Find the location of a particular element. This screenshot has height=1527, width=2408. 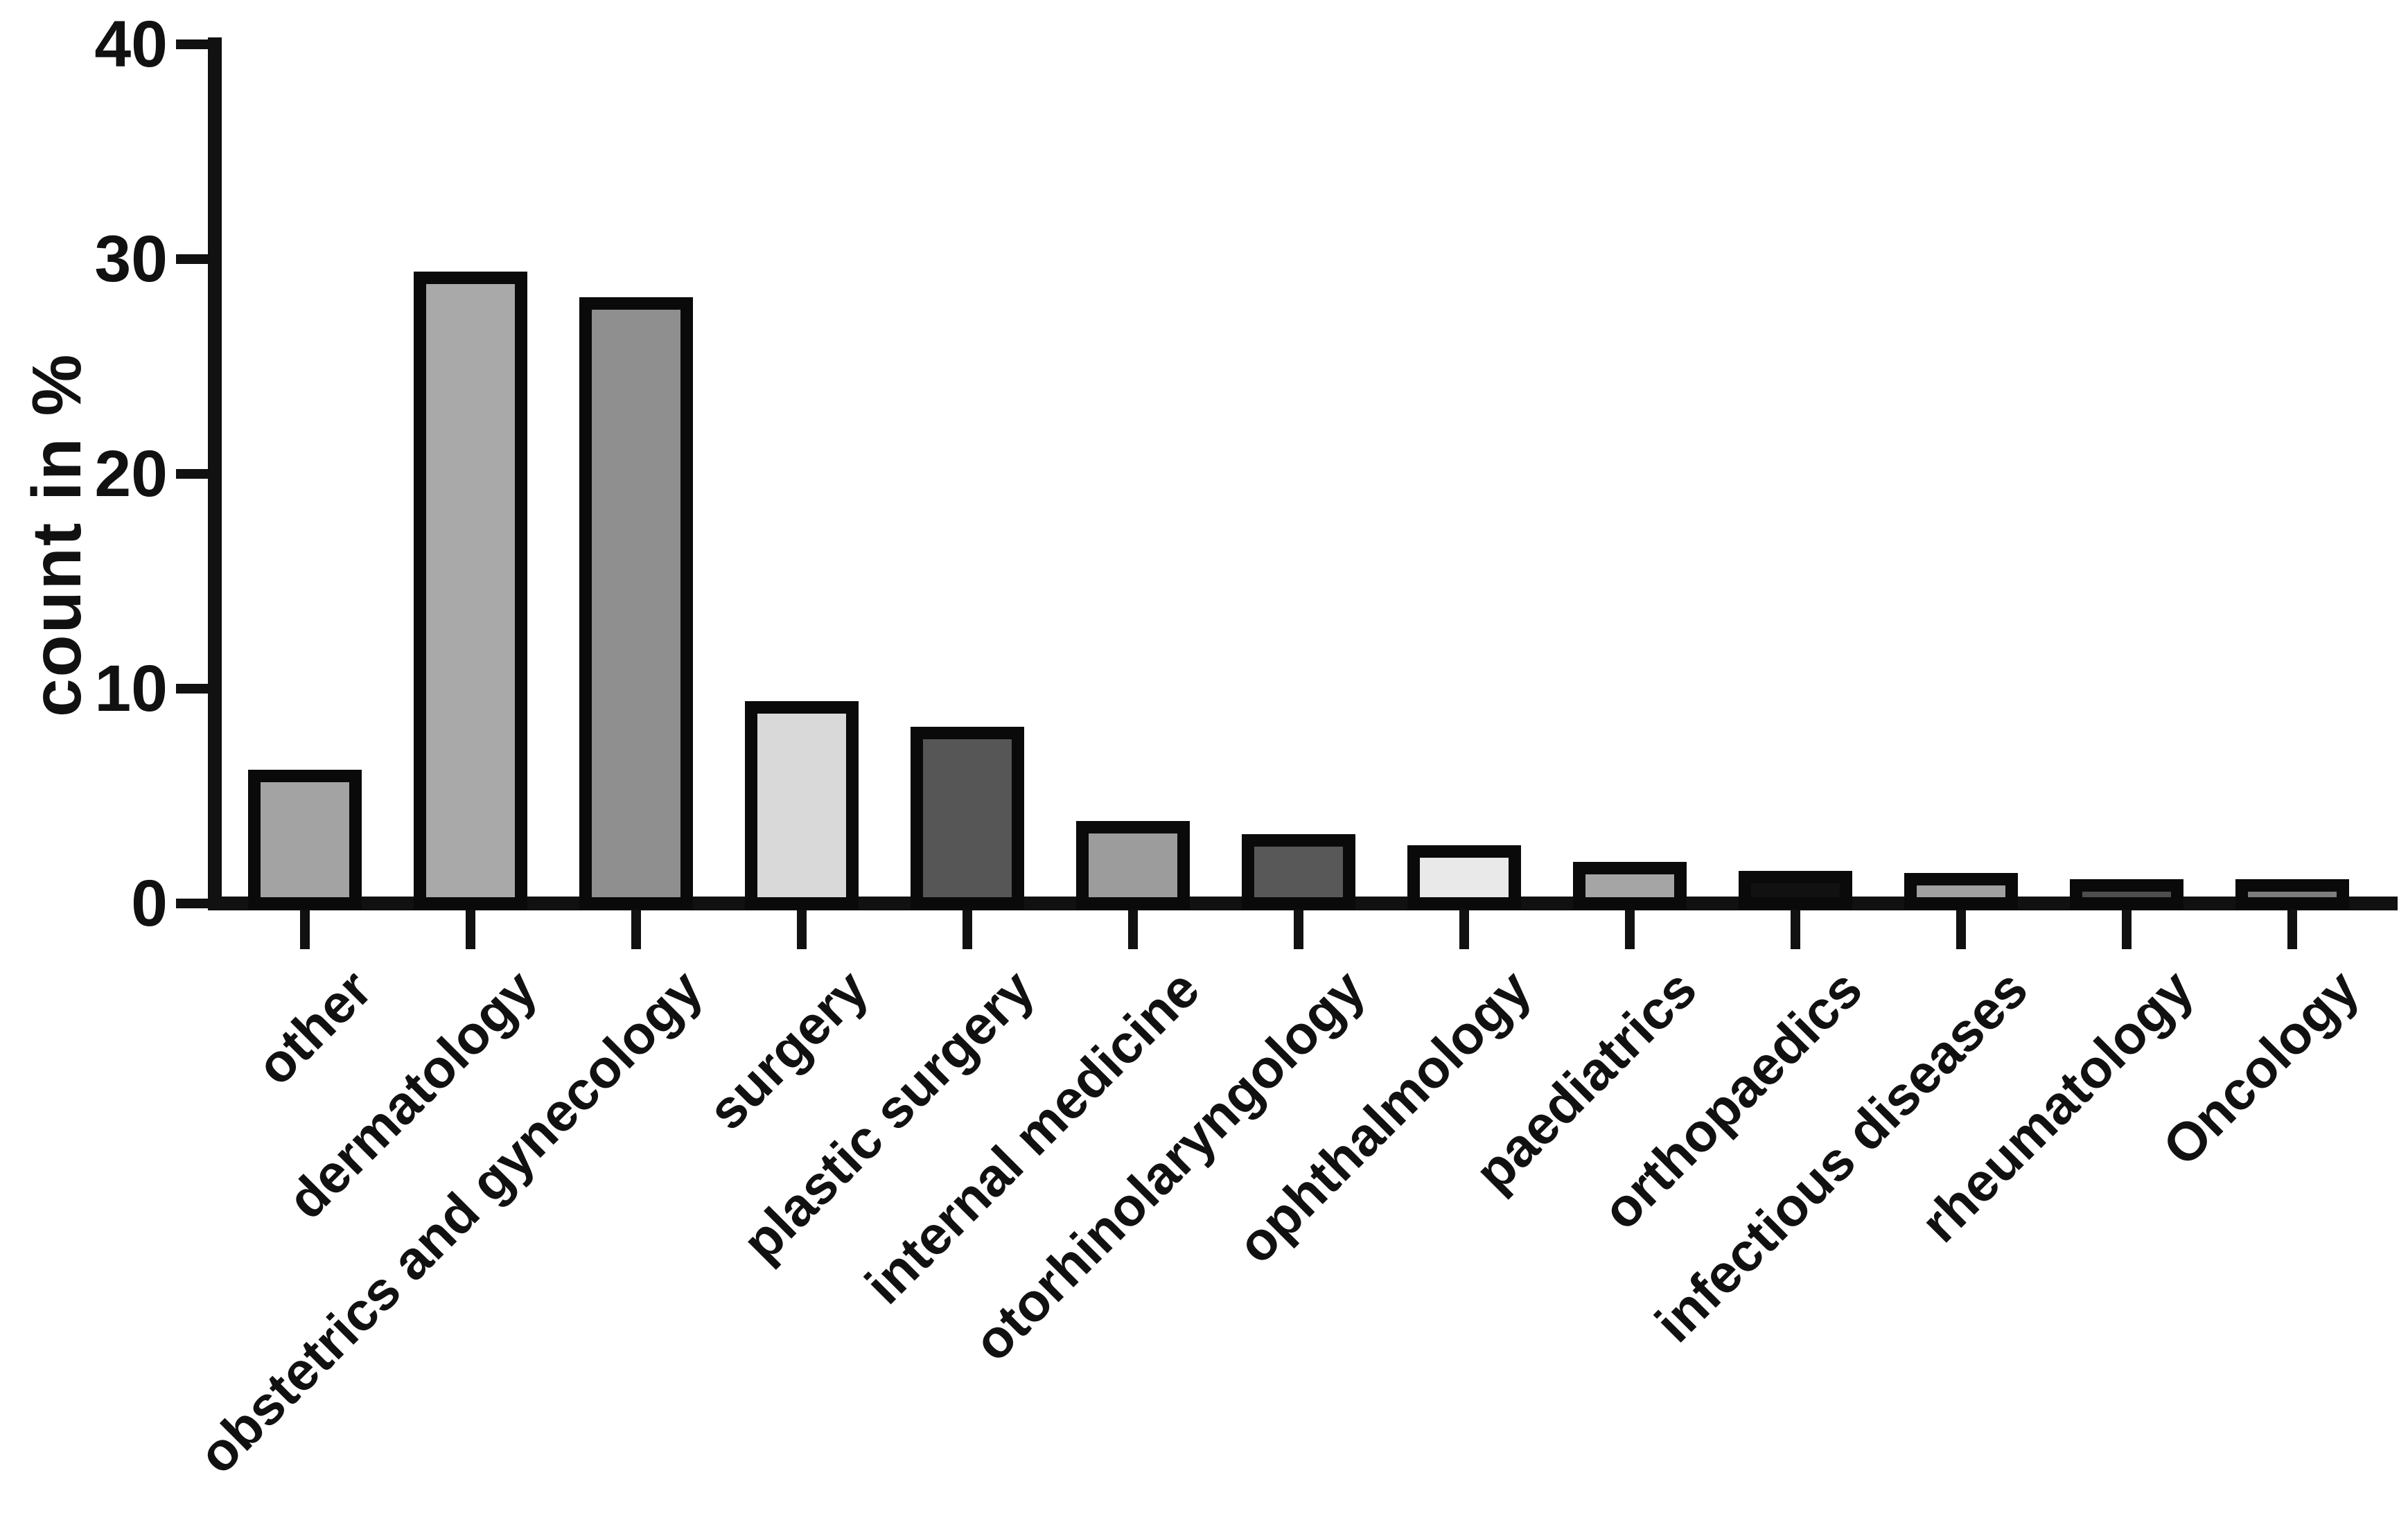

bar-infectious-diseases is located at coordinates (1961, 891).